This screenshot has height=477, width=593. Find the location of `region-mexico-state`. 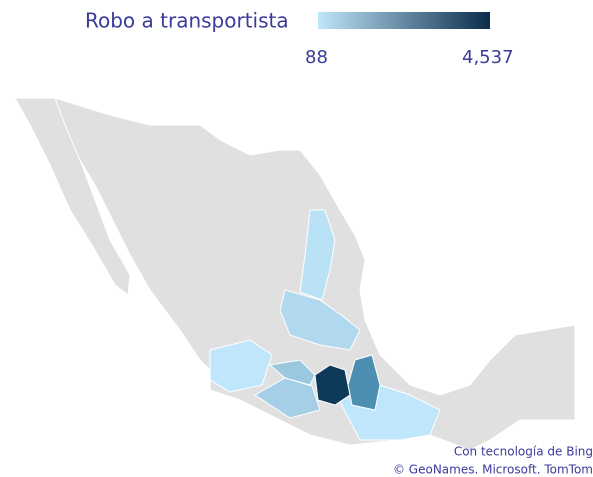

region-mexico-state is located at coordinates (332, 385).